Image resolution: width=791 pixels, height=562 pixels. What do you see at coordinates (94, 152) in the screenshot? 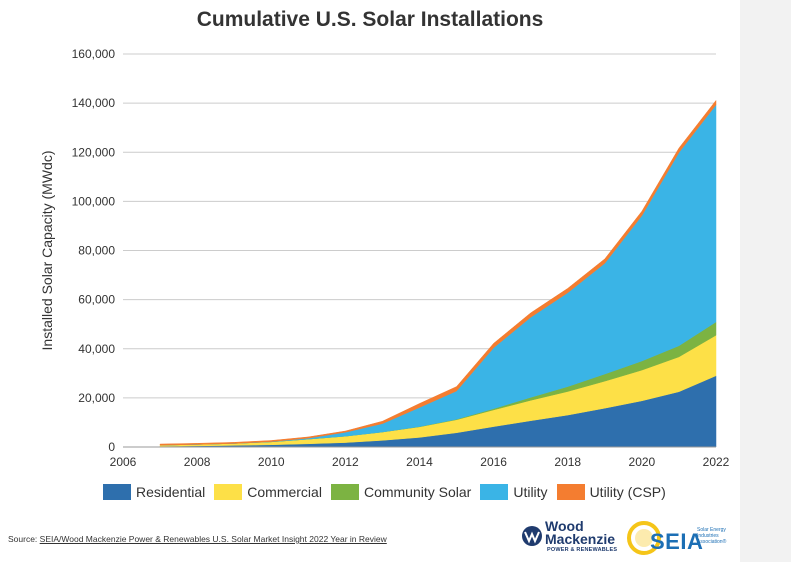
I see `y-tick-label: 120,000` at bounding box center [94, 152].